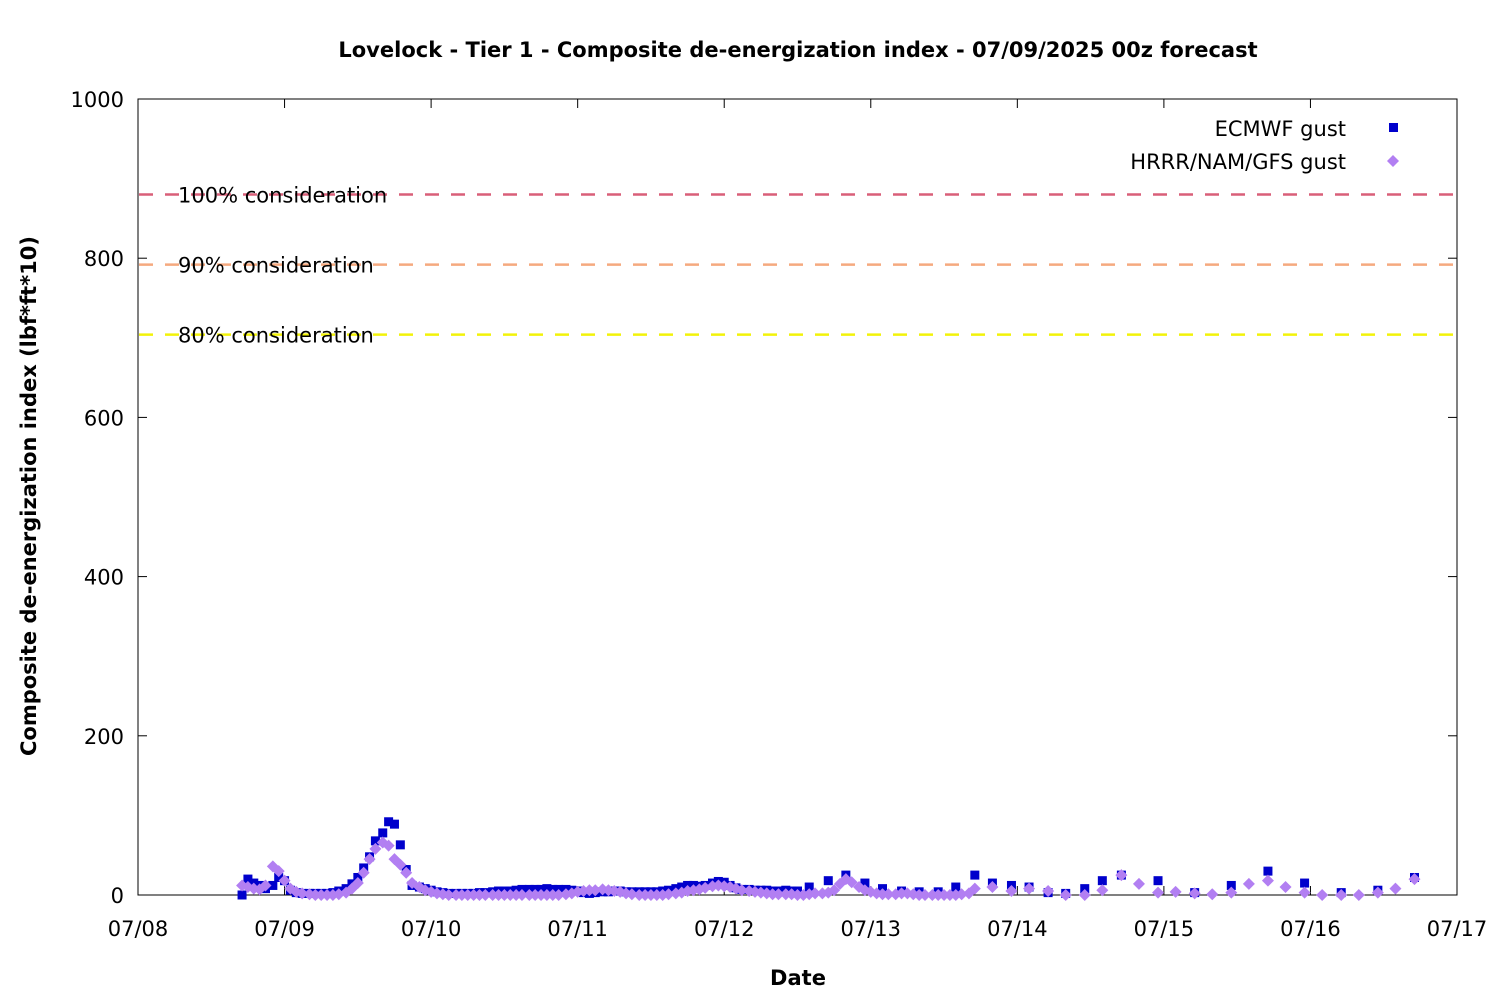 The height and width of the screenshot is (1000, 1500). I want to click on threshold-label: 100% consideration, so click(282, 196).